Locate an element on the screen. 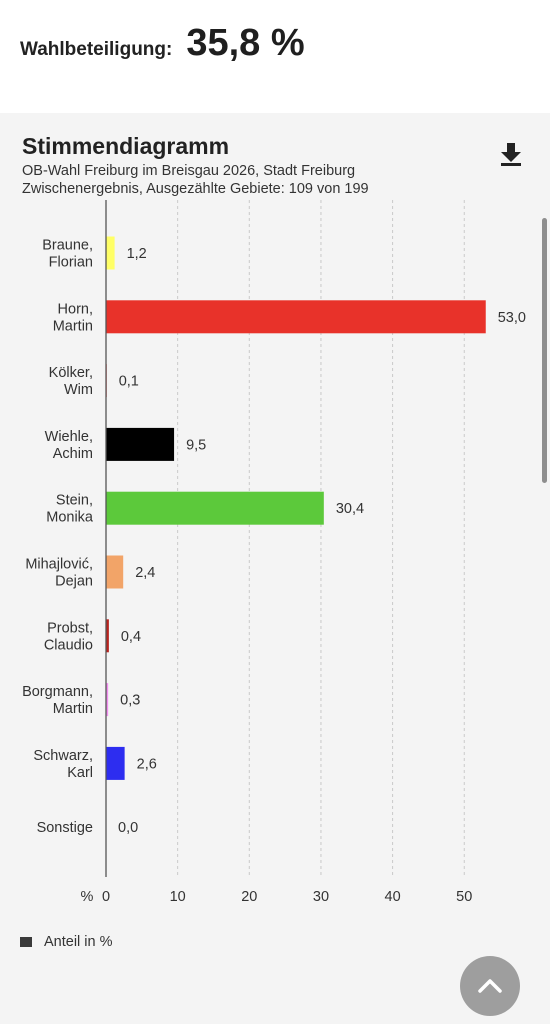 This screenshot has height=1024, width=550. category-label: Claudio is located at coordinates (68, 645).